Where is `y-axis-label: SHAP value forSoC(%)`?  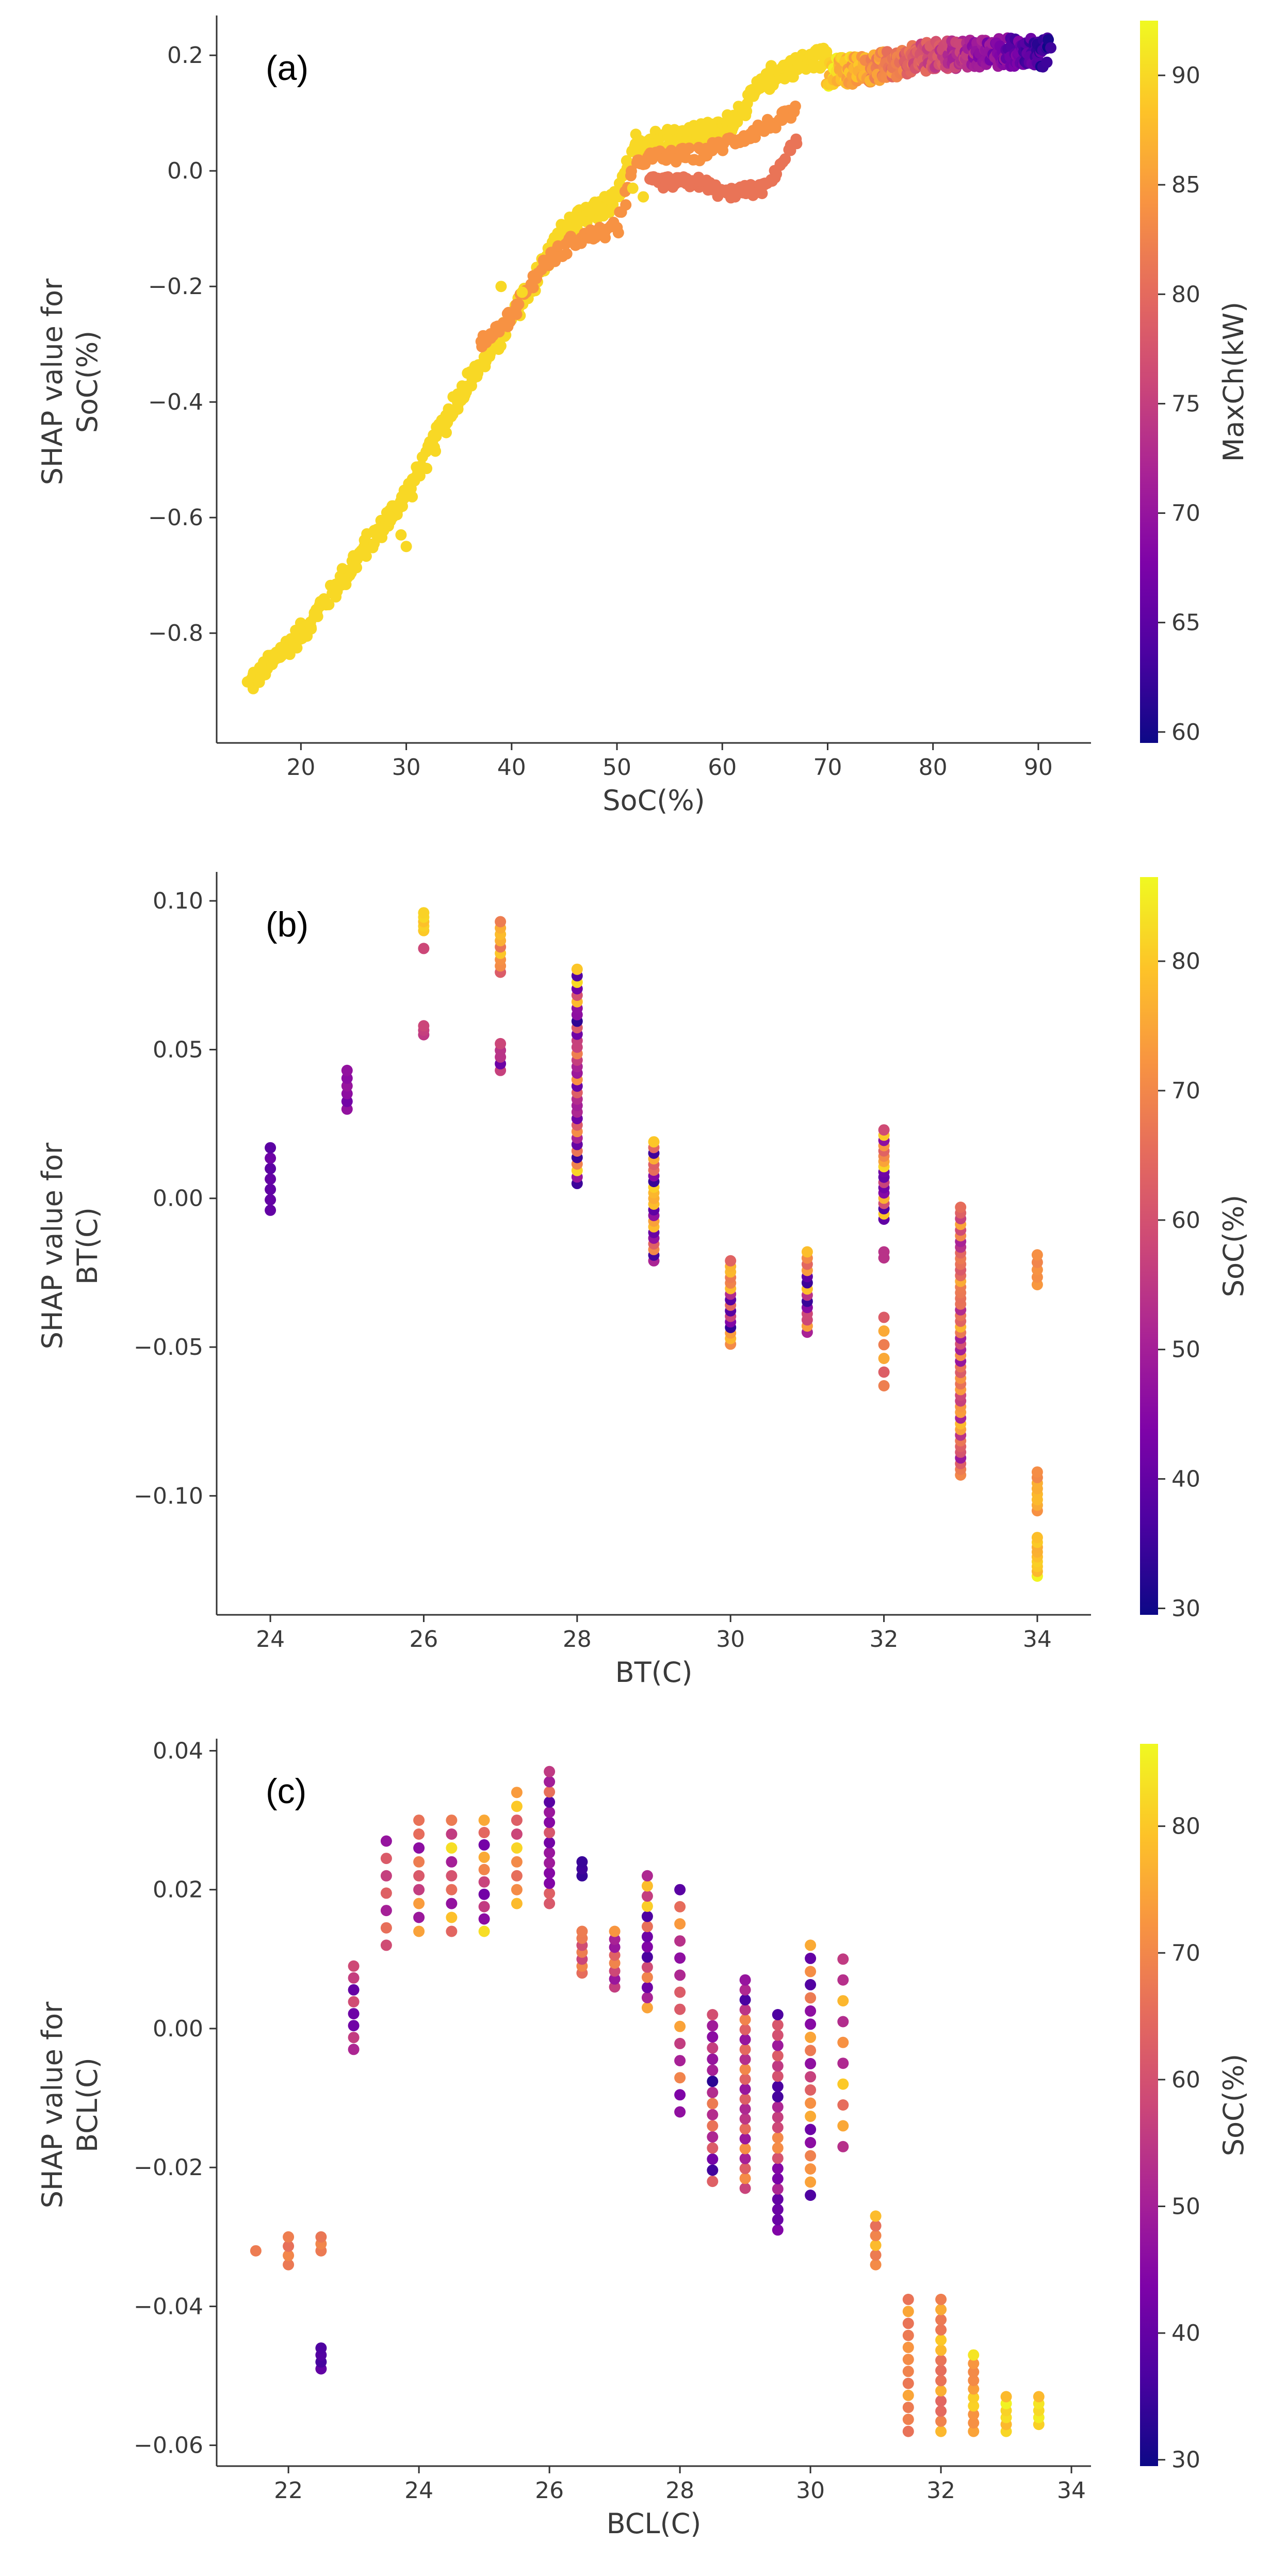
y-axis-label: SHAP value forSoC(%) is located at coordinates (70, 381).